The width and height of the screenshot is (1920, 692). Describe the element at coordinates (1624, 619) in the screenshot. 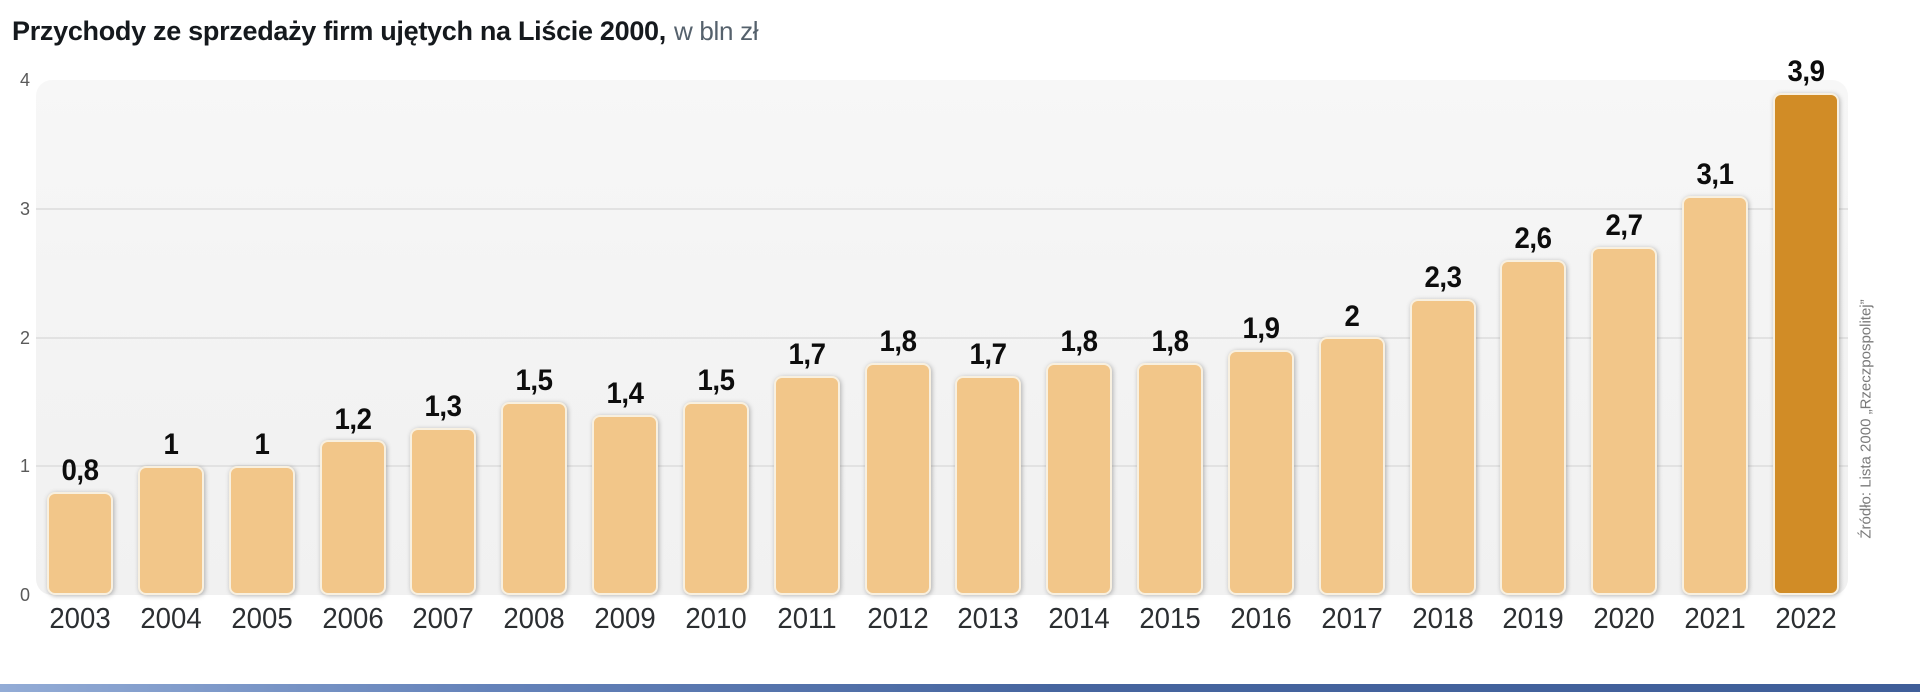

I see `x-tick-label-2020: 2020` at that location.